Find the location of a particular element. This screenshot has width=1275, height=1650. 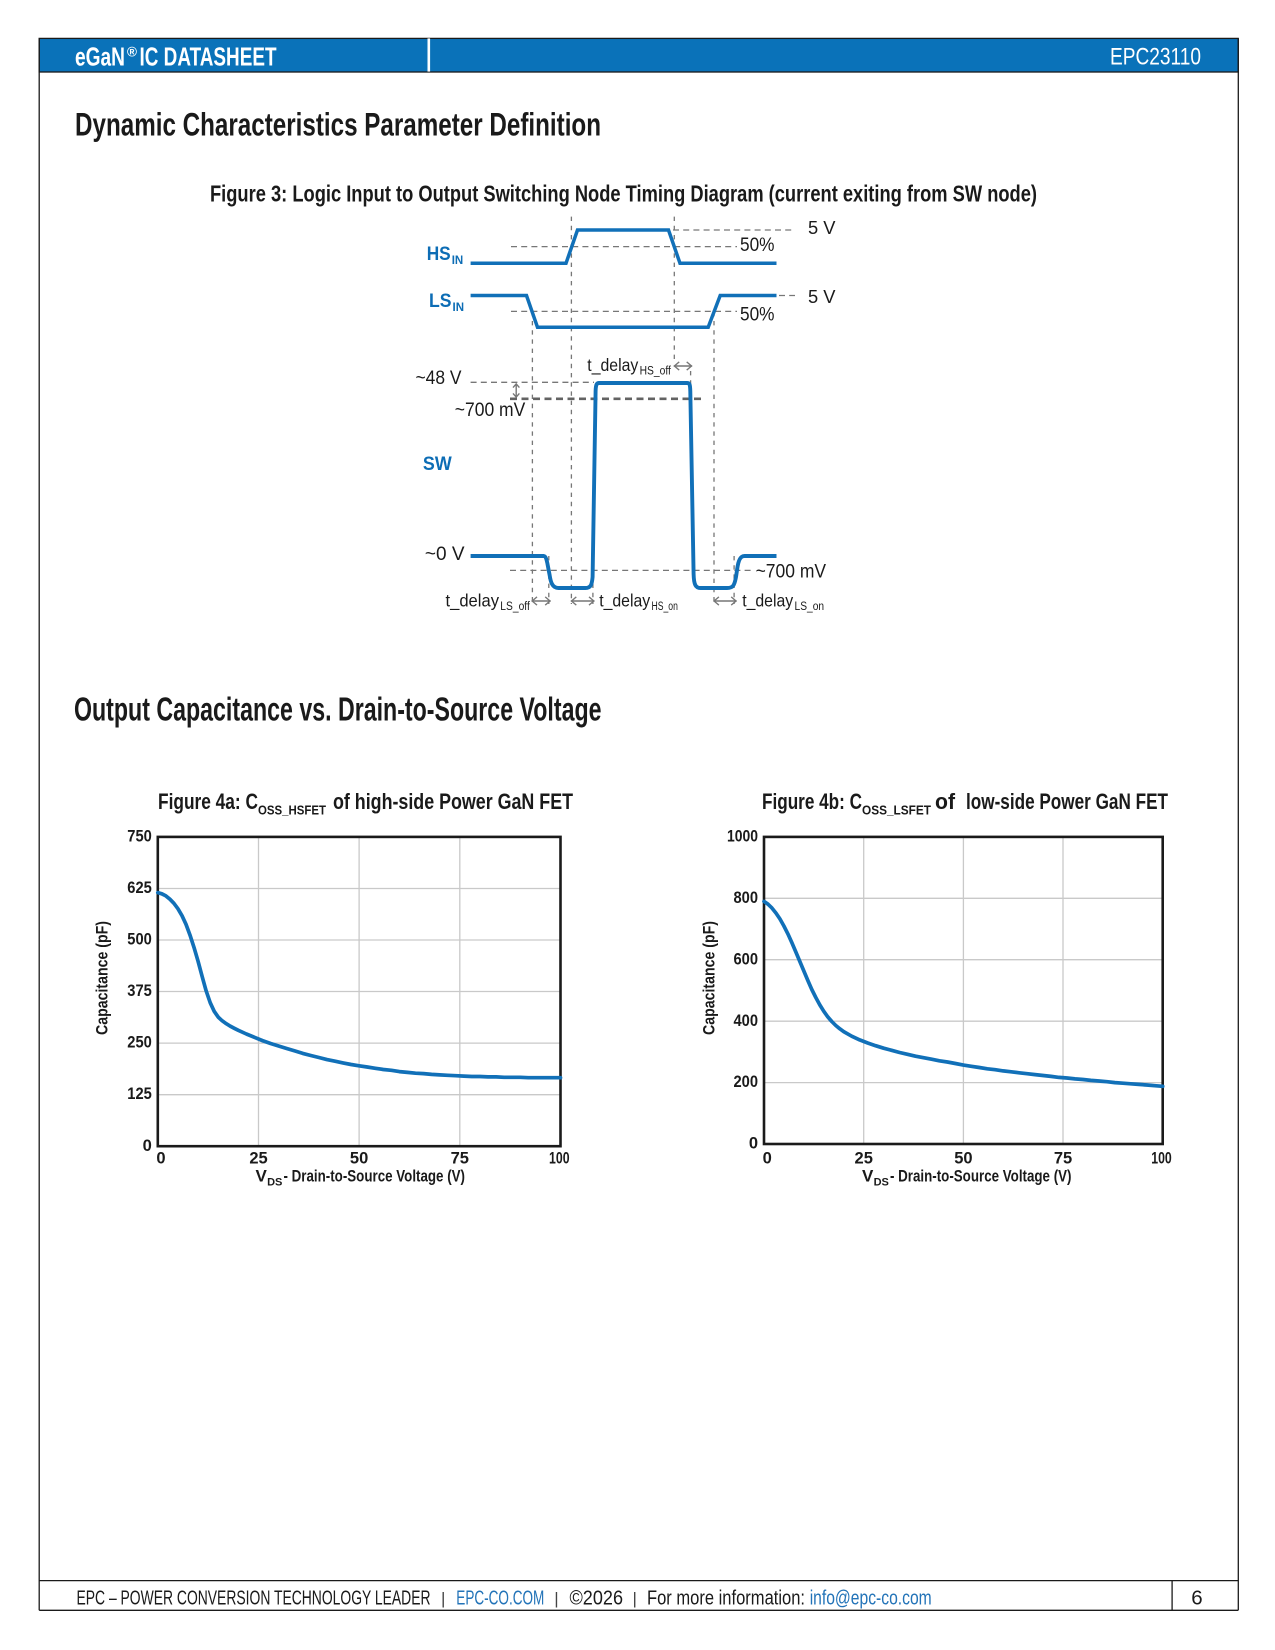

svg-text: info@epc-co.com is located at coordinates (871, 1598).